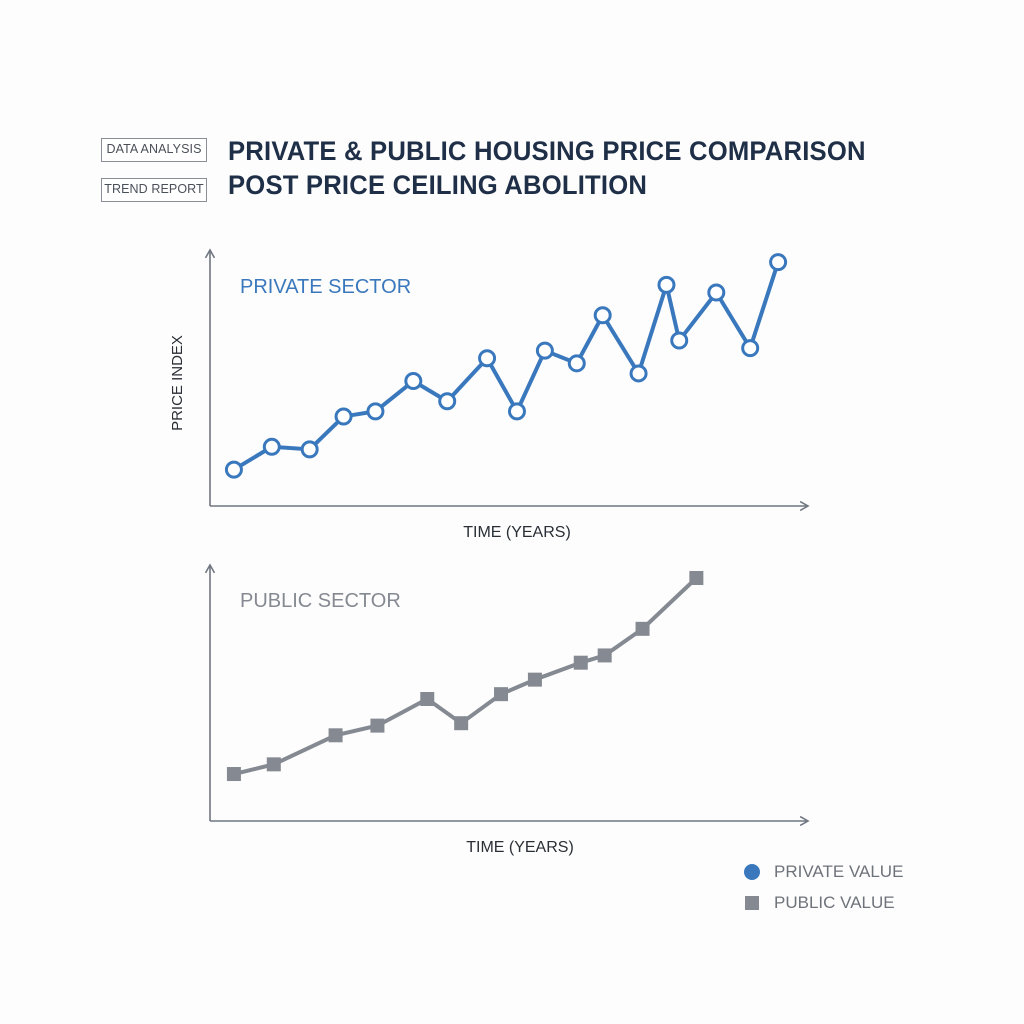  I want to click on square-marker-icon, so click(752, 903).